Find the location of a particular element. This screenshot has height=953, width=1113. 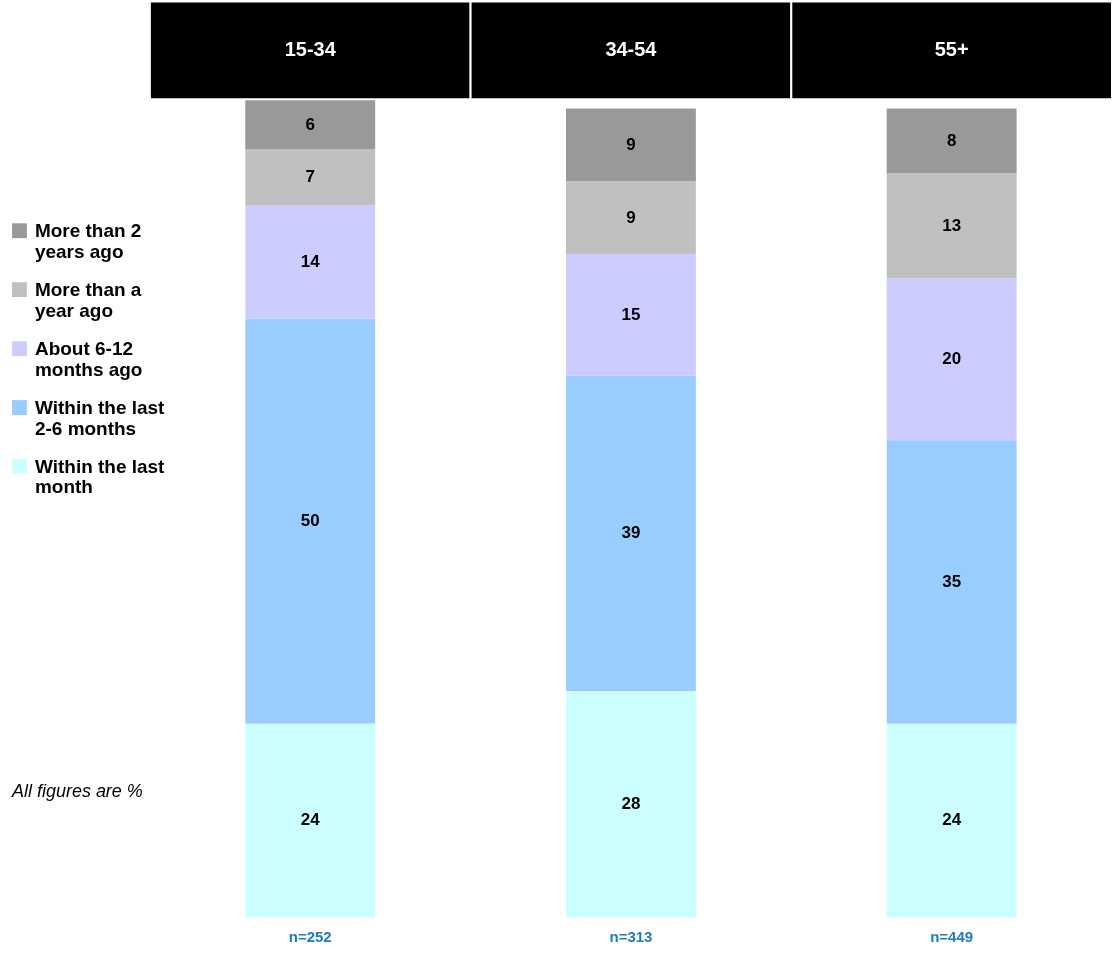

data-label: 50 is located at coordinates (310, 521).